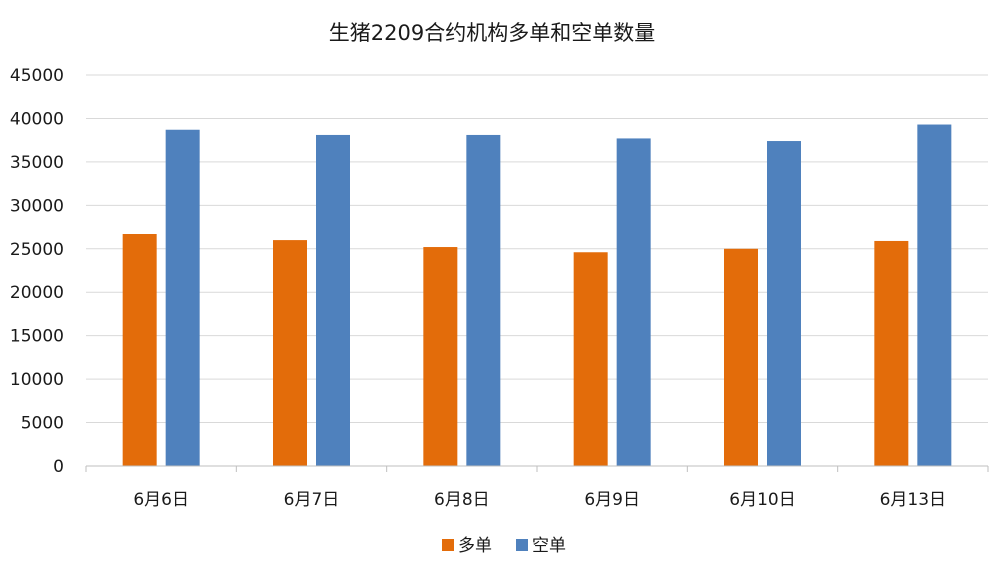 The height and width of the screenshot is (573, 1008). Describe the element at coordinates (492, 33) in the screenshot. I see `chart-title: 生猪2209合约机构多单和空单数量` at that location.